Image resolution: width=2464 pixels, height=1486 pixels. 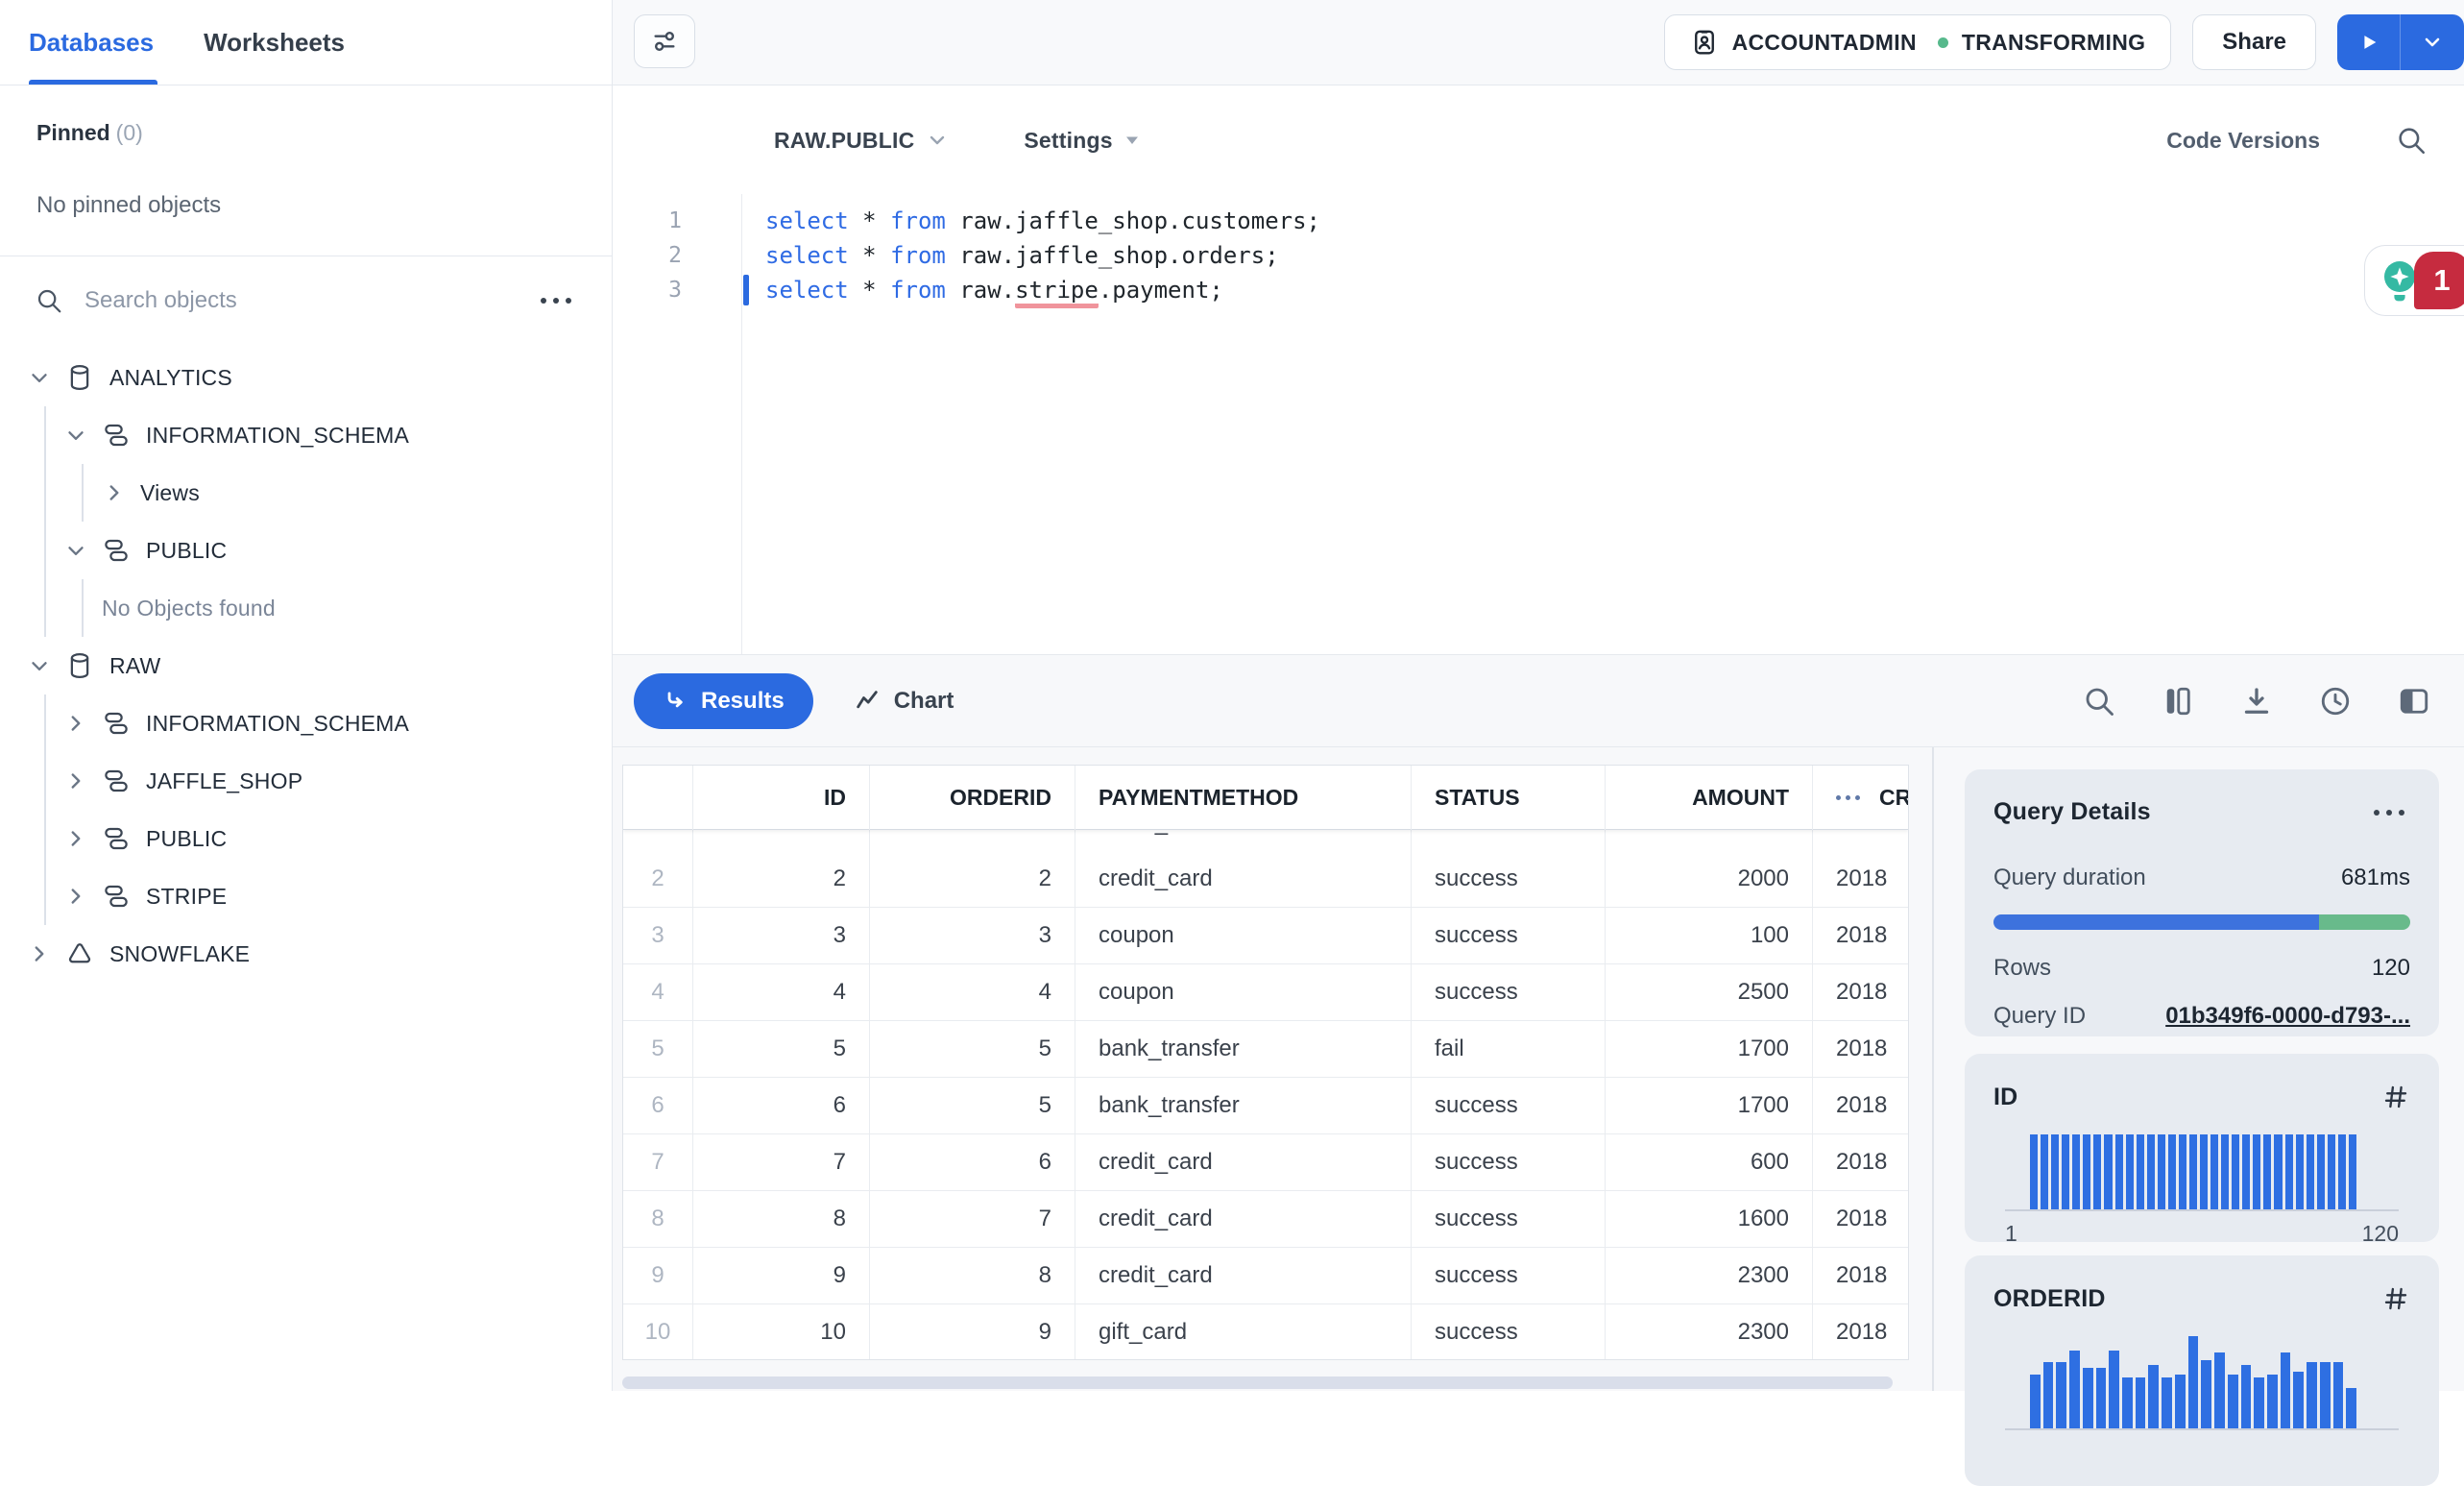 I want to click on editor-search-icon, so click(x=2411, y=140).